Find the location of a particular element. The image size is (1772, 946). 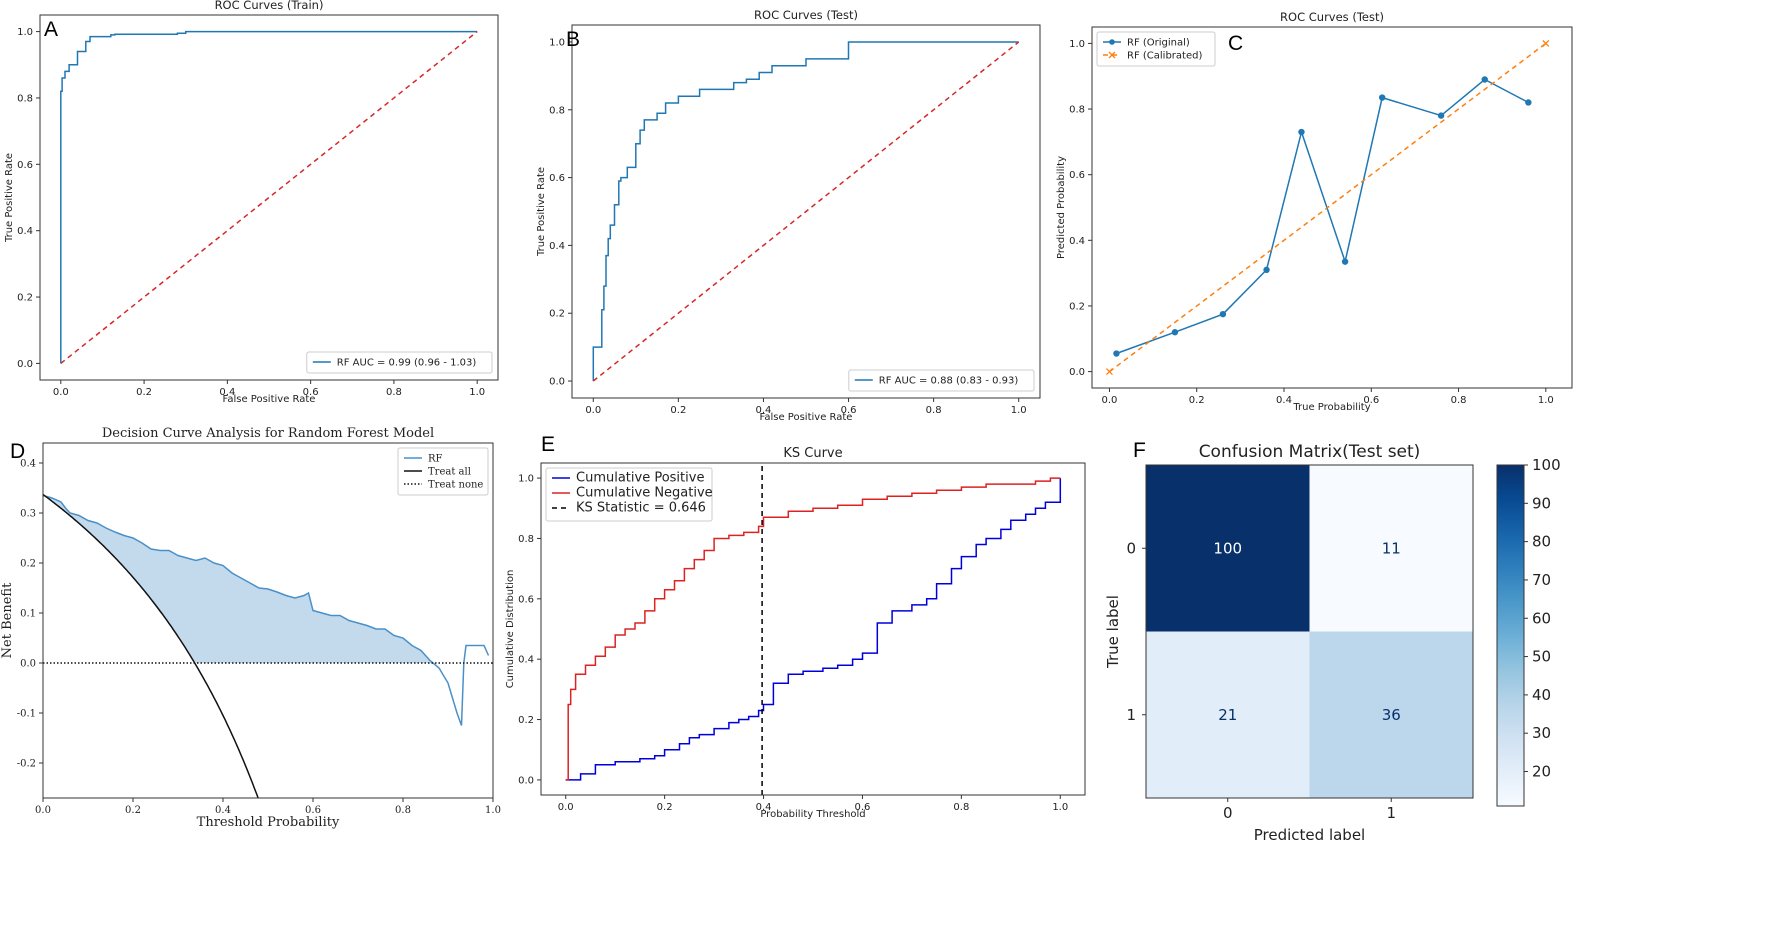

plot-area-b is located at coordinates (806, 211).